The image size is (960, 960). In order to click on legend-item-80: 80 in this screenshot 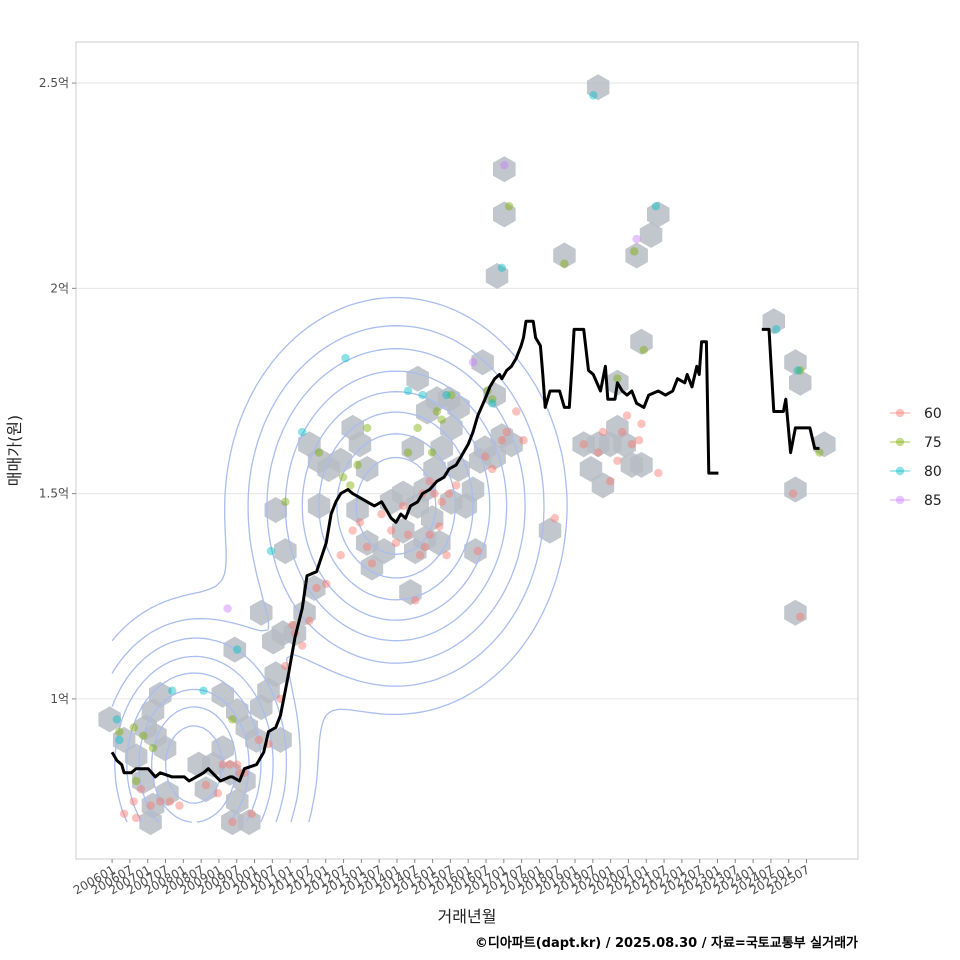, I will do `click(916, 472)`.